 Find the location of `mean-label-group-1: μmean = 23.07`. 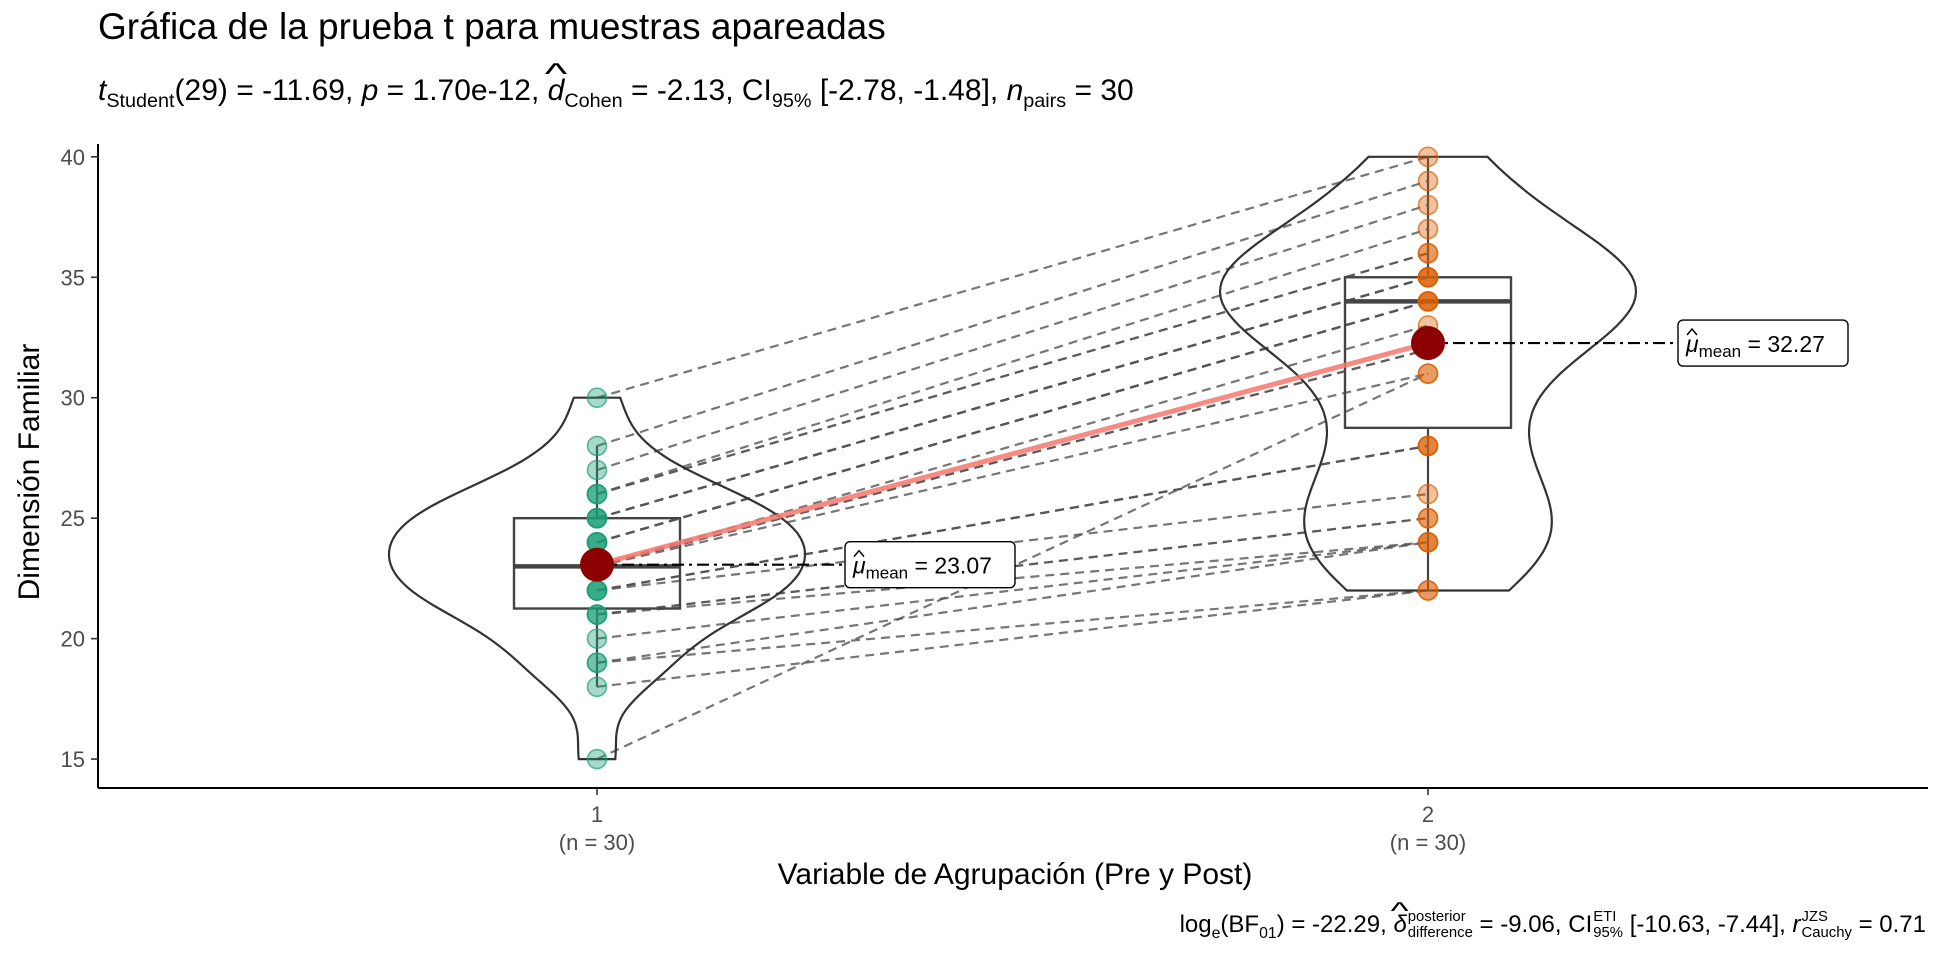

mean-label-group-1: μmean = 23.07 is located at coordinates (930, 564).